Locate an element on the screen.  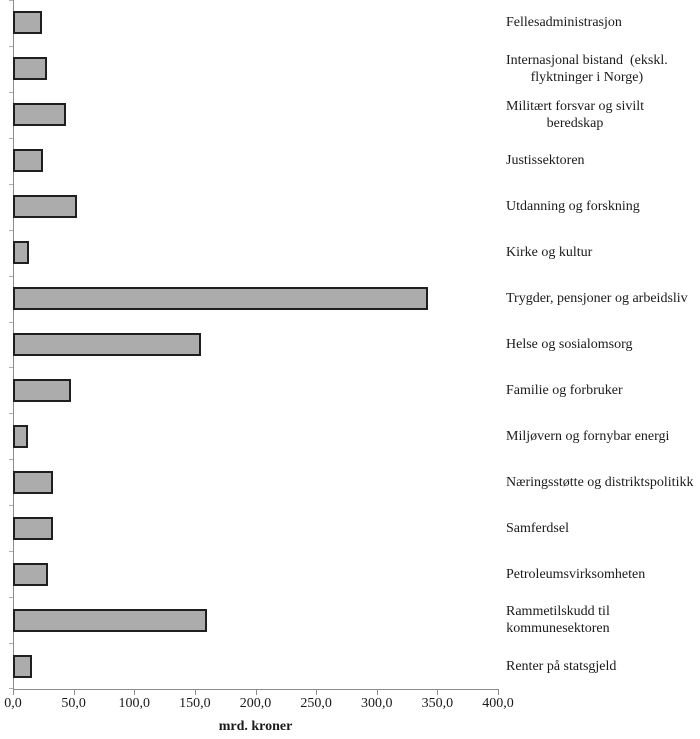
x-tick-label: 0,0 is located at coordinates (13, 703).